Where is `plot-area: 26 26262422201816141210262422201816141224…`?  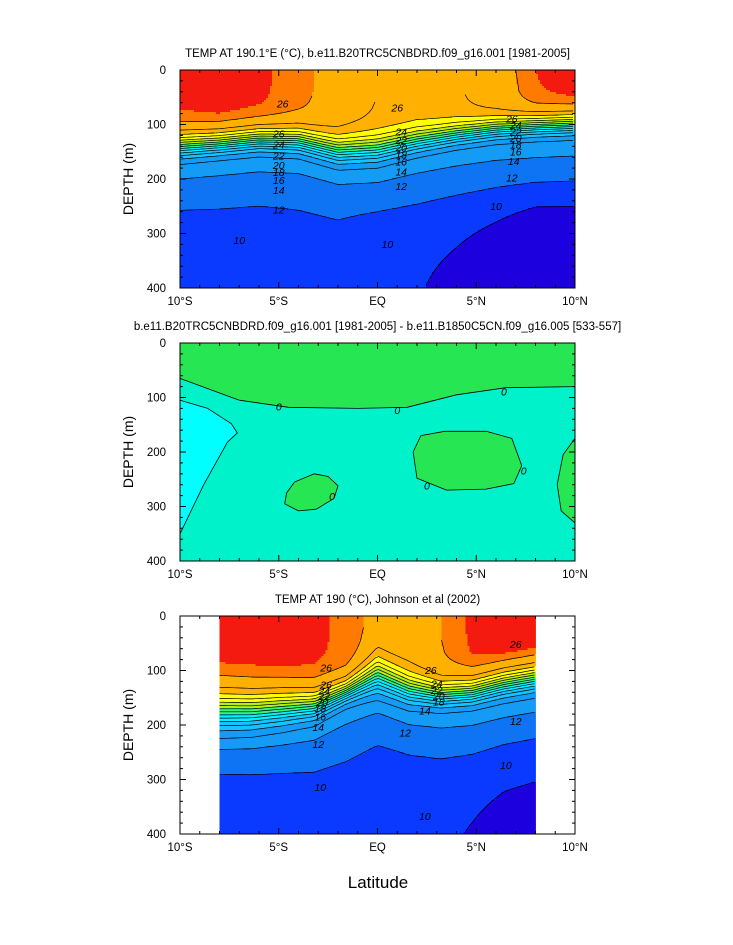
plot-area: 26 26262422201816141210262422201816141224… is located at coordinates (378, 179).